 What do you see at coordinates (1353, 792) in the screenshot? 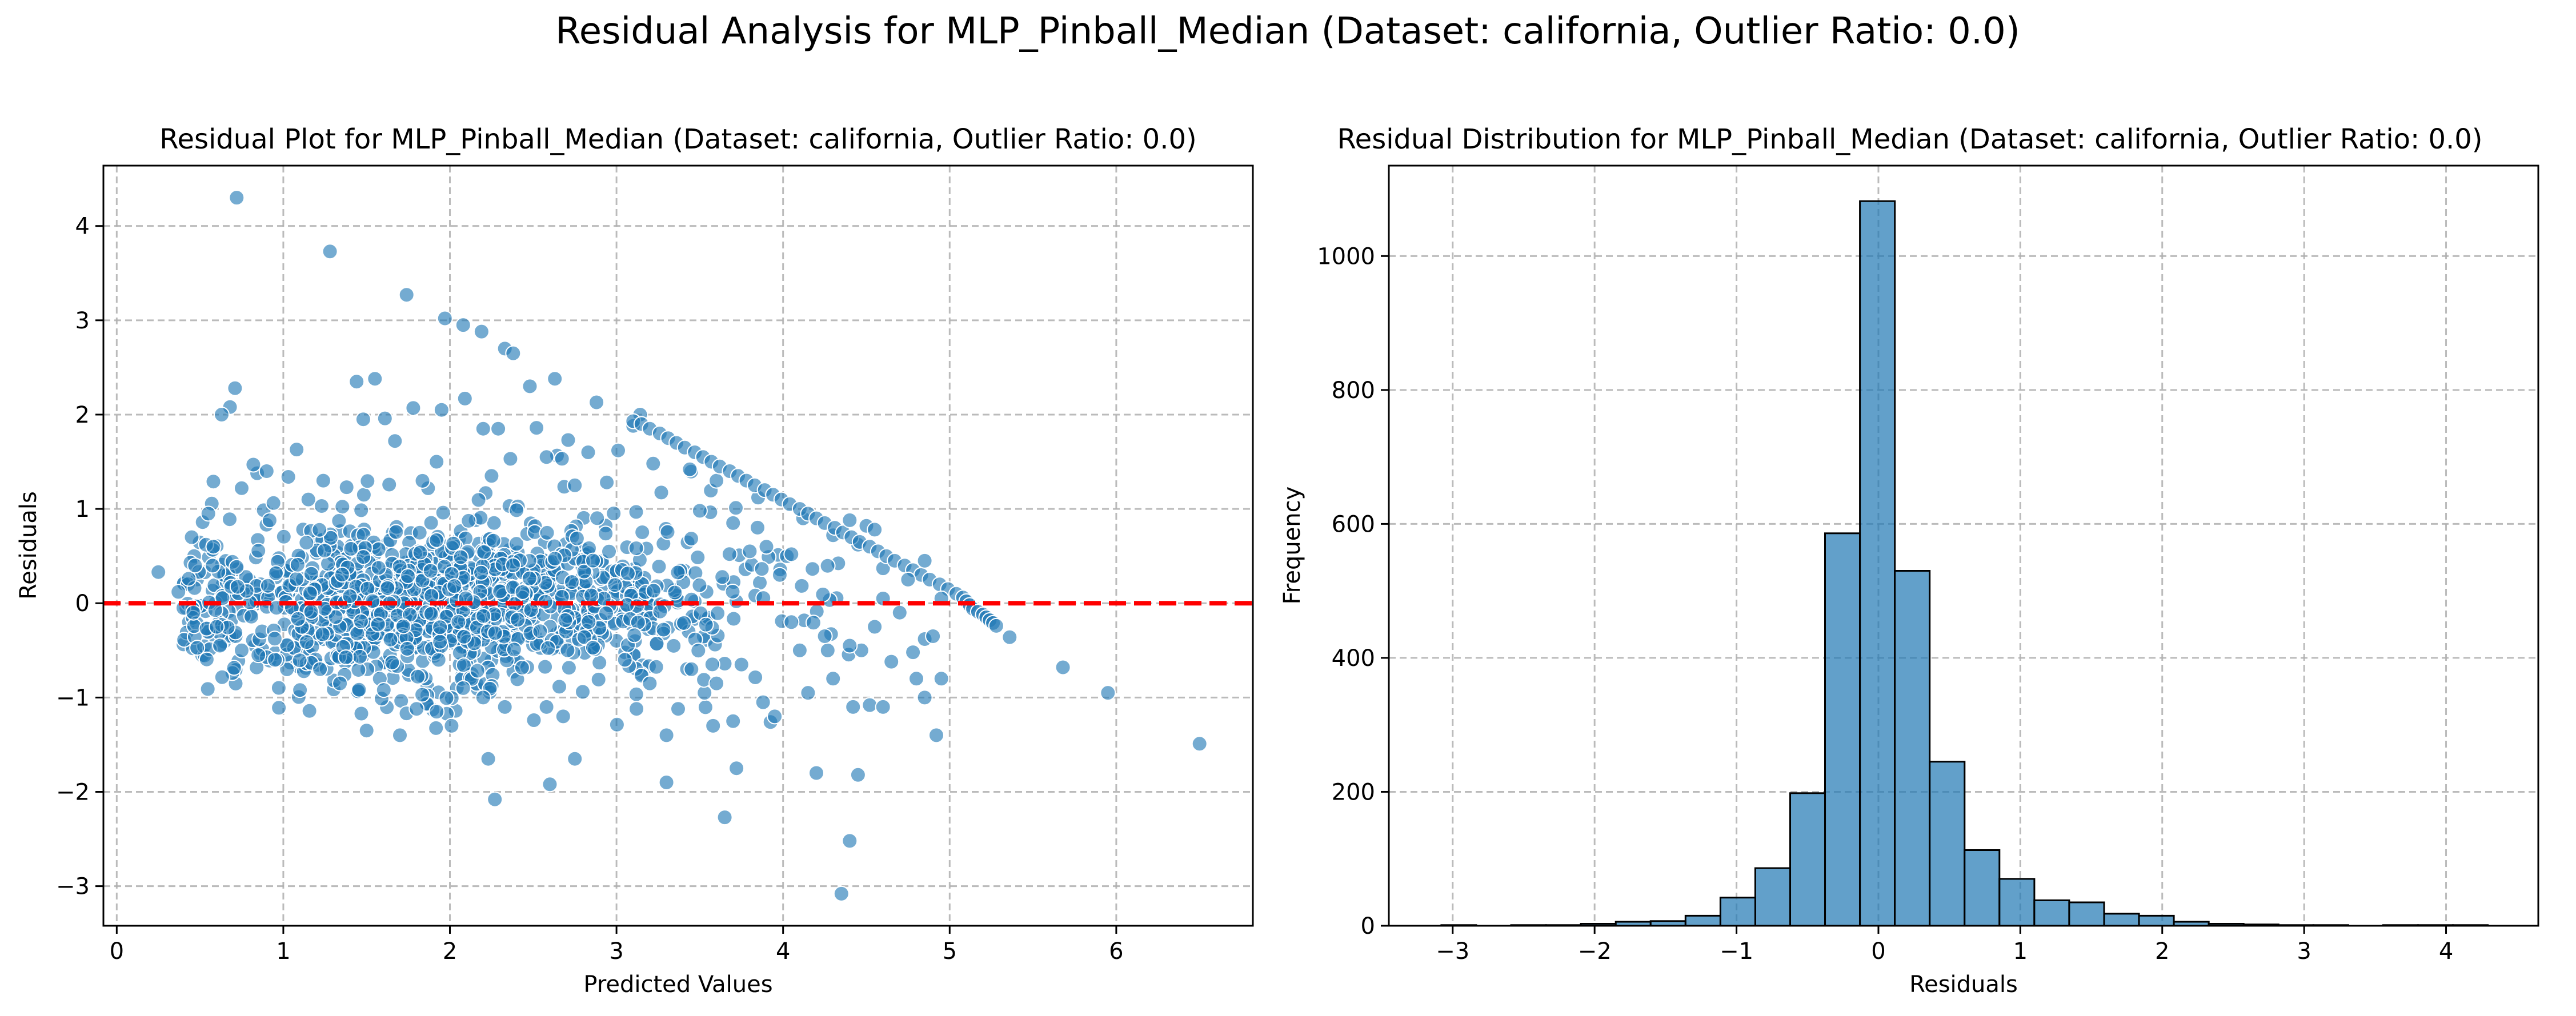
I see `y-tick-label: 200` at bounding box center [1353, 792].